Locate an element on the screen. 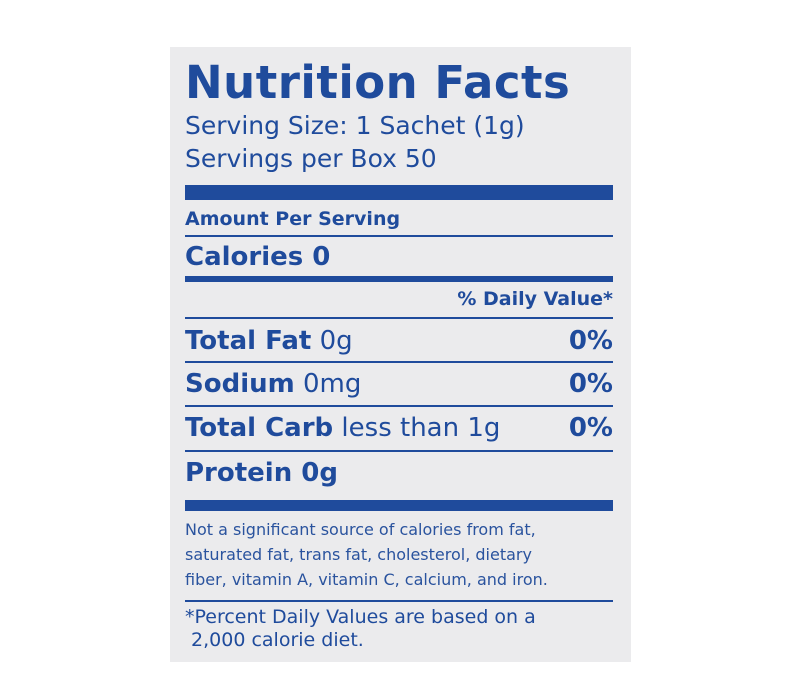  nutrient-name: Total Fat is located at coordinates (248, 341).